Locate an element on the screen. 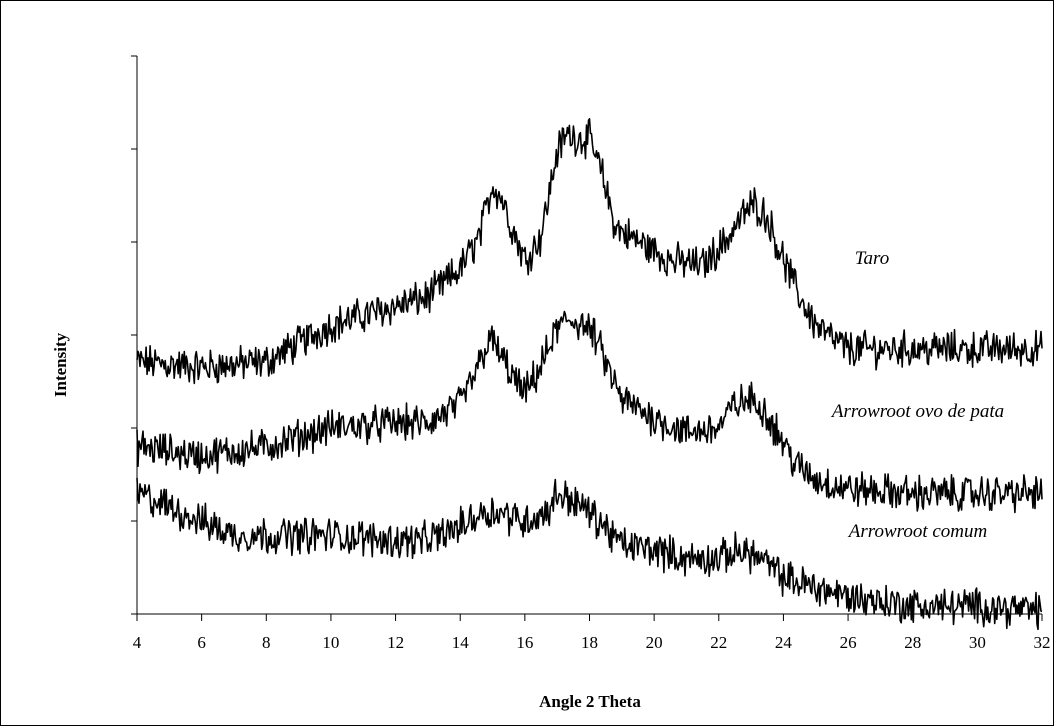 Image resolution: width=1054 pixels, height=726 pixels. x-tick-label: 12 is located at coordinates (395, 642).